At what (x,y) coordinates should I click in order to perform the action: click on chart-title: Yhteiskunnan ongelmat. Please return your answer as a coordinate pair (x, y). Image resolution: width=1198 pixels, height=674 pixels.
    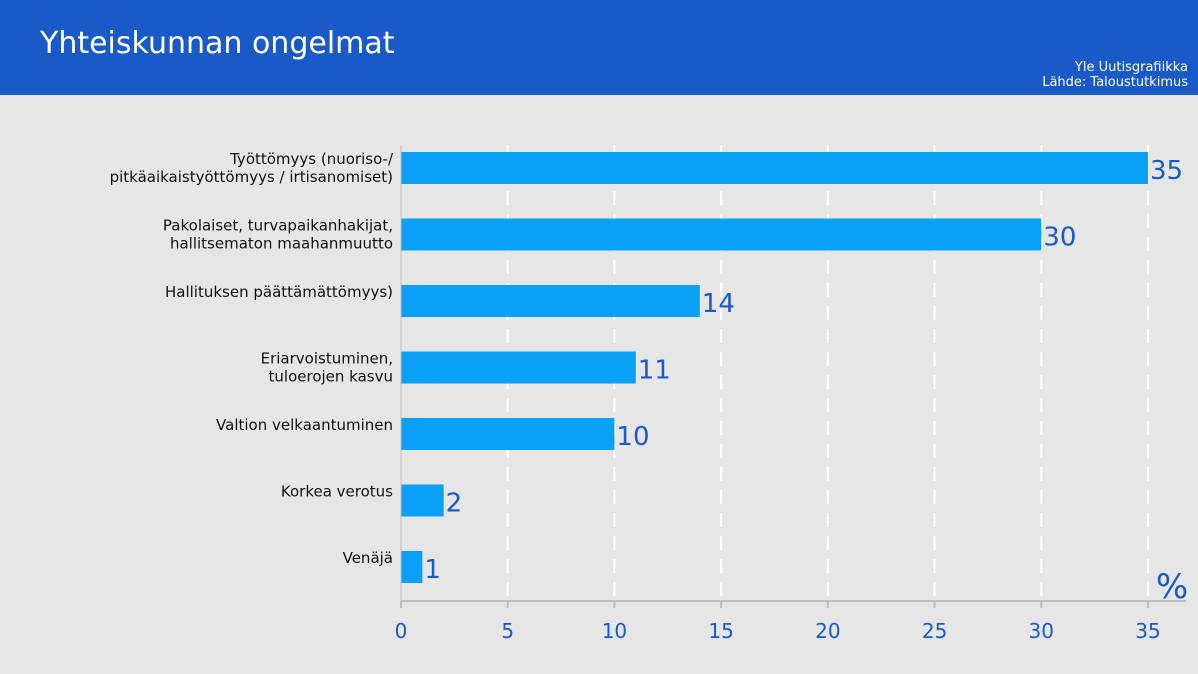
    Looking at the image, I should click on (217, 43).